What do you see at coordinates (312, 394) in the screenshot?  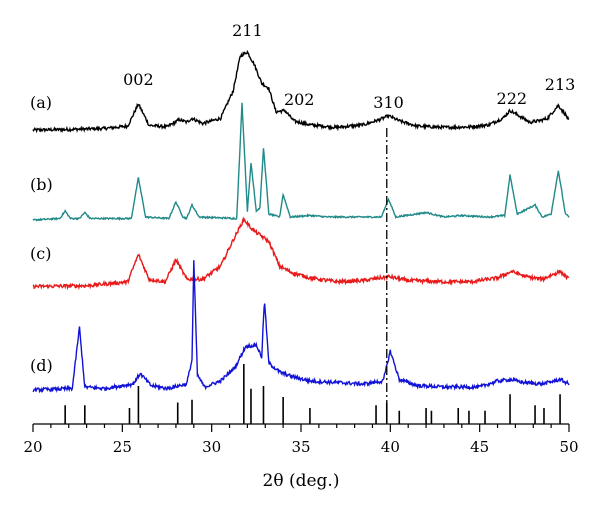 I see `reference-sticks-group` at bounding box center [312, 394].